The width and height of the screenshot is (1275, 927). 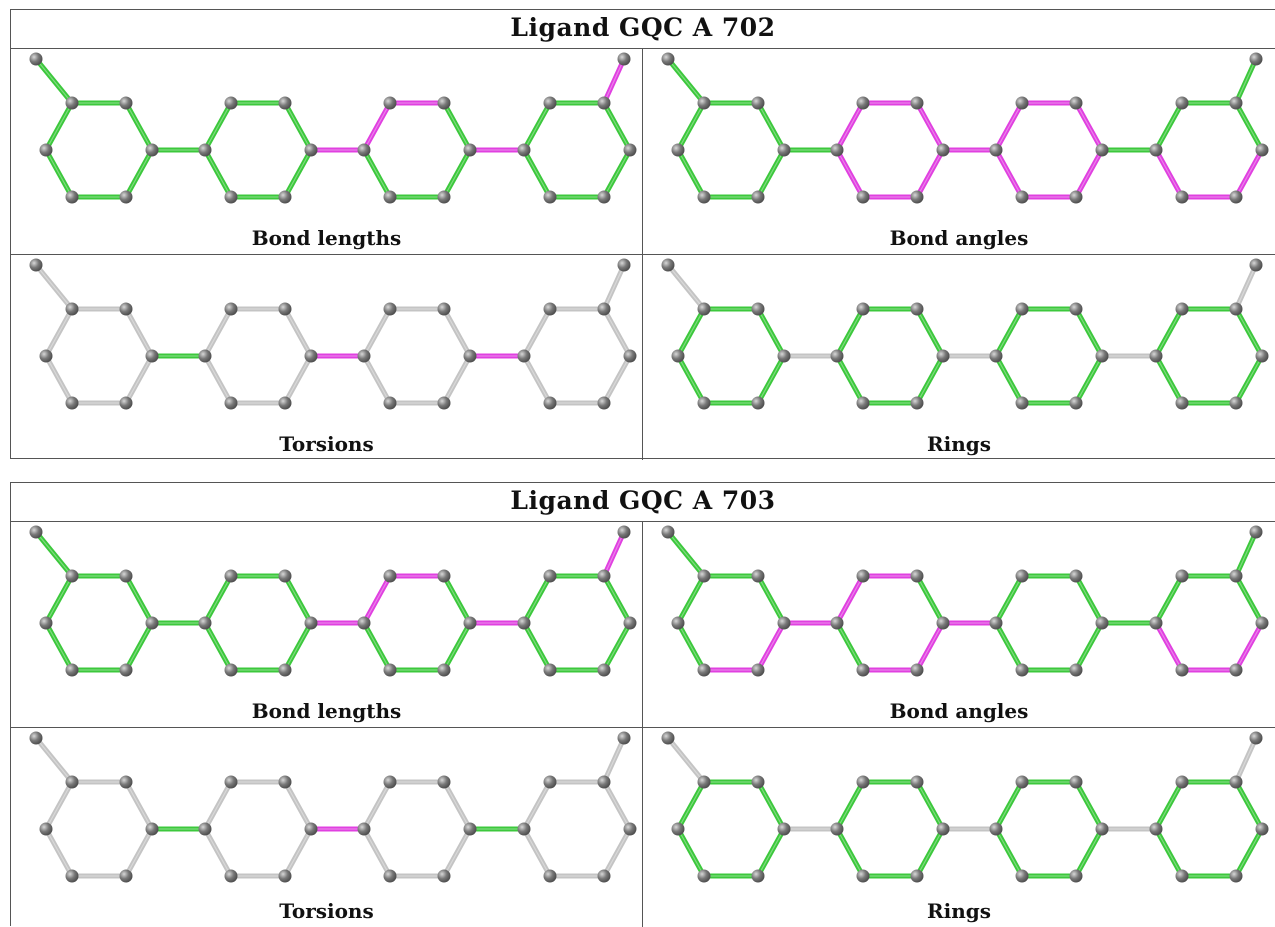 I want to click on panel-label: Bond angles, so click(x=959, y=711).